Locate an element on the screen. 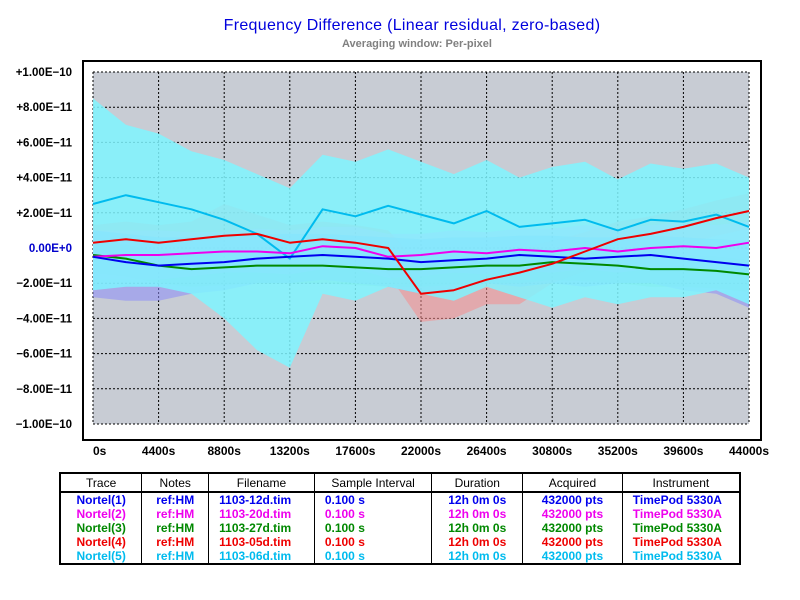 The width and height of the screenshot is (800, 600). x-tick-label: 8800s is located at coordinates (225, 451).